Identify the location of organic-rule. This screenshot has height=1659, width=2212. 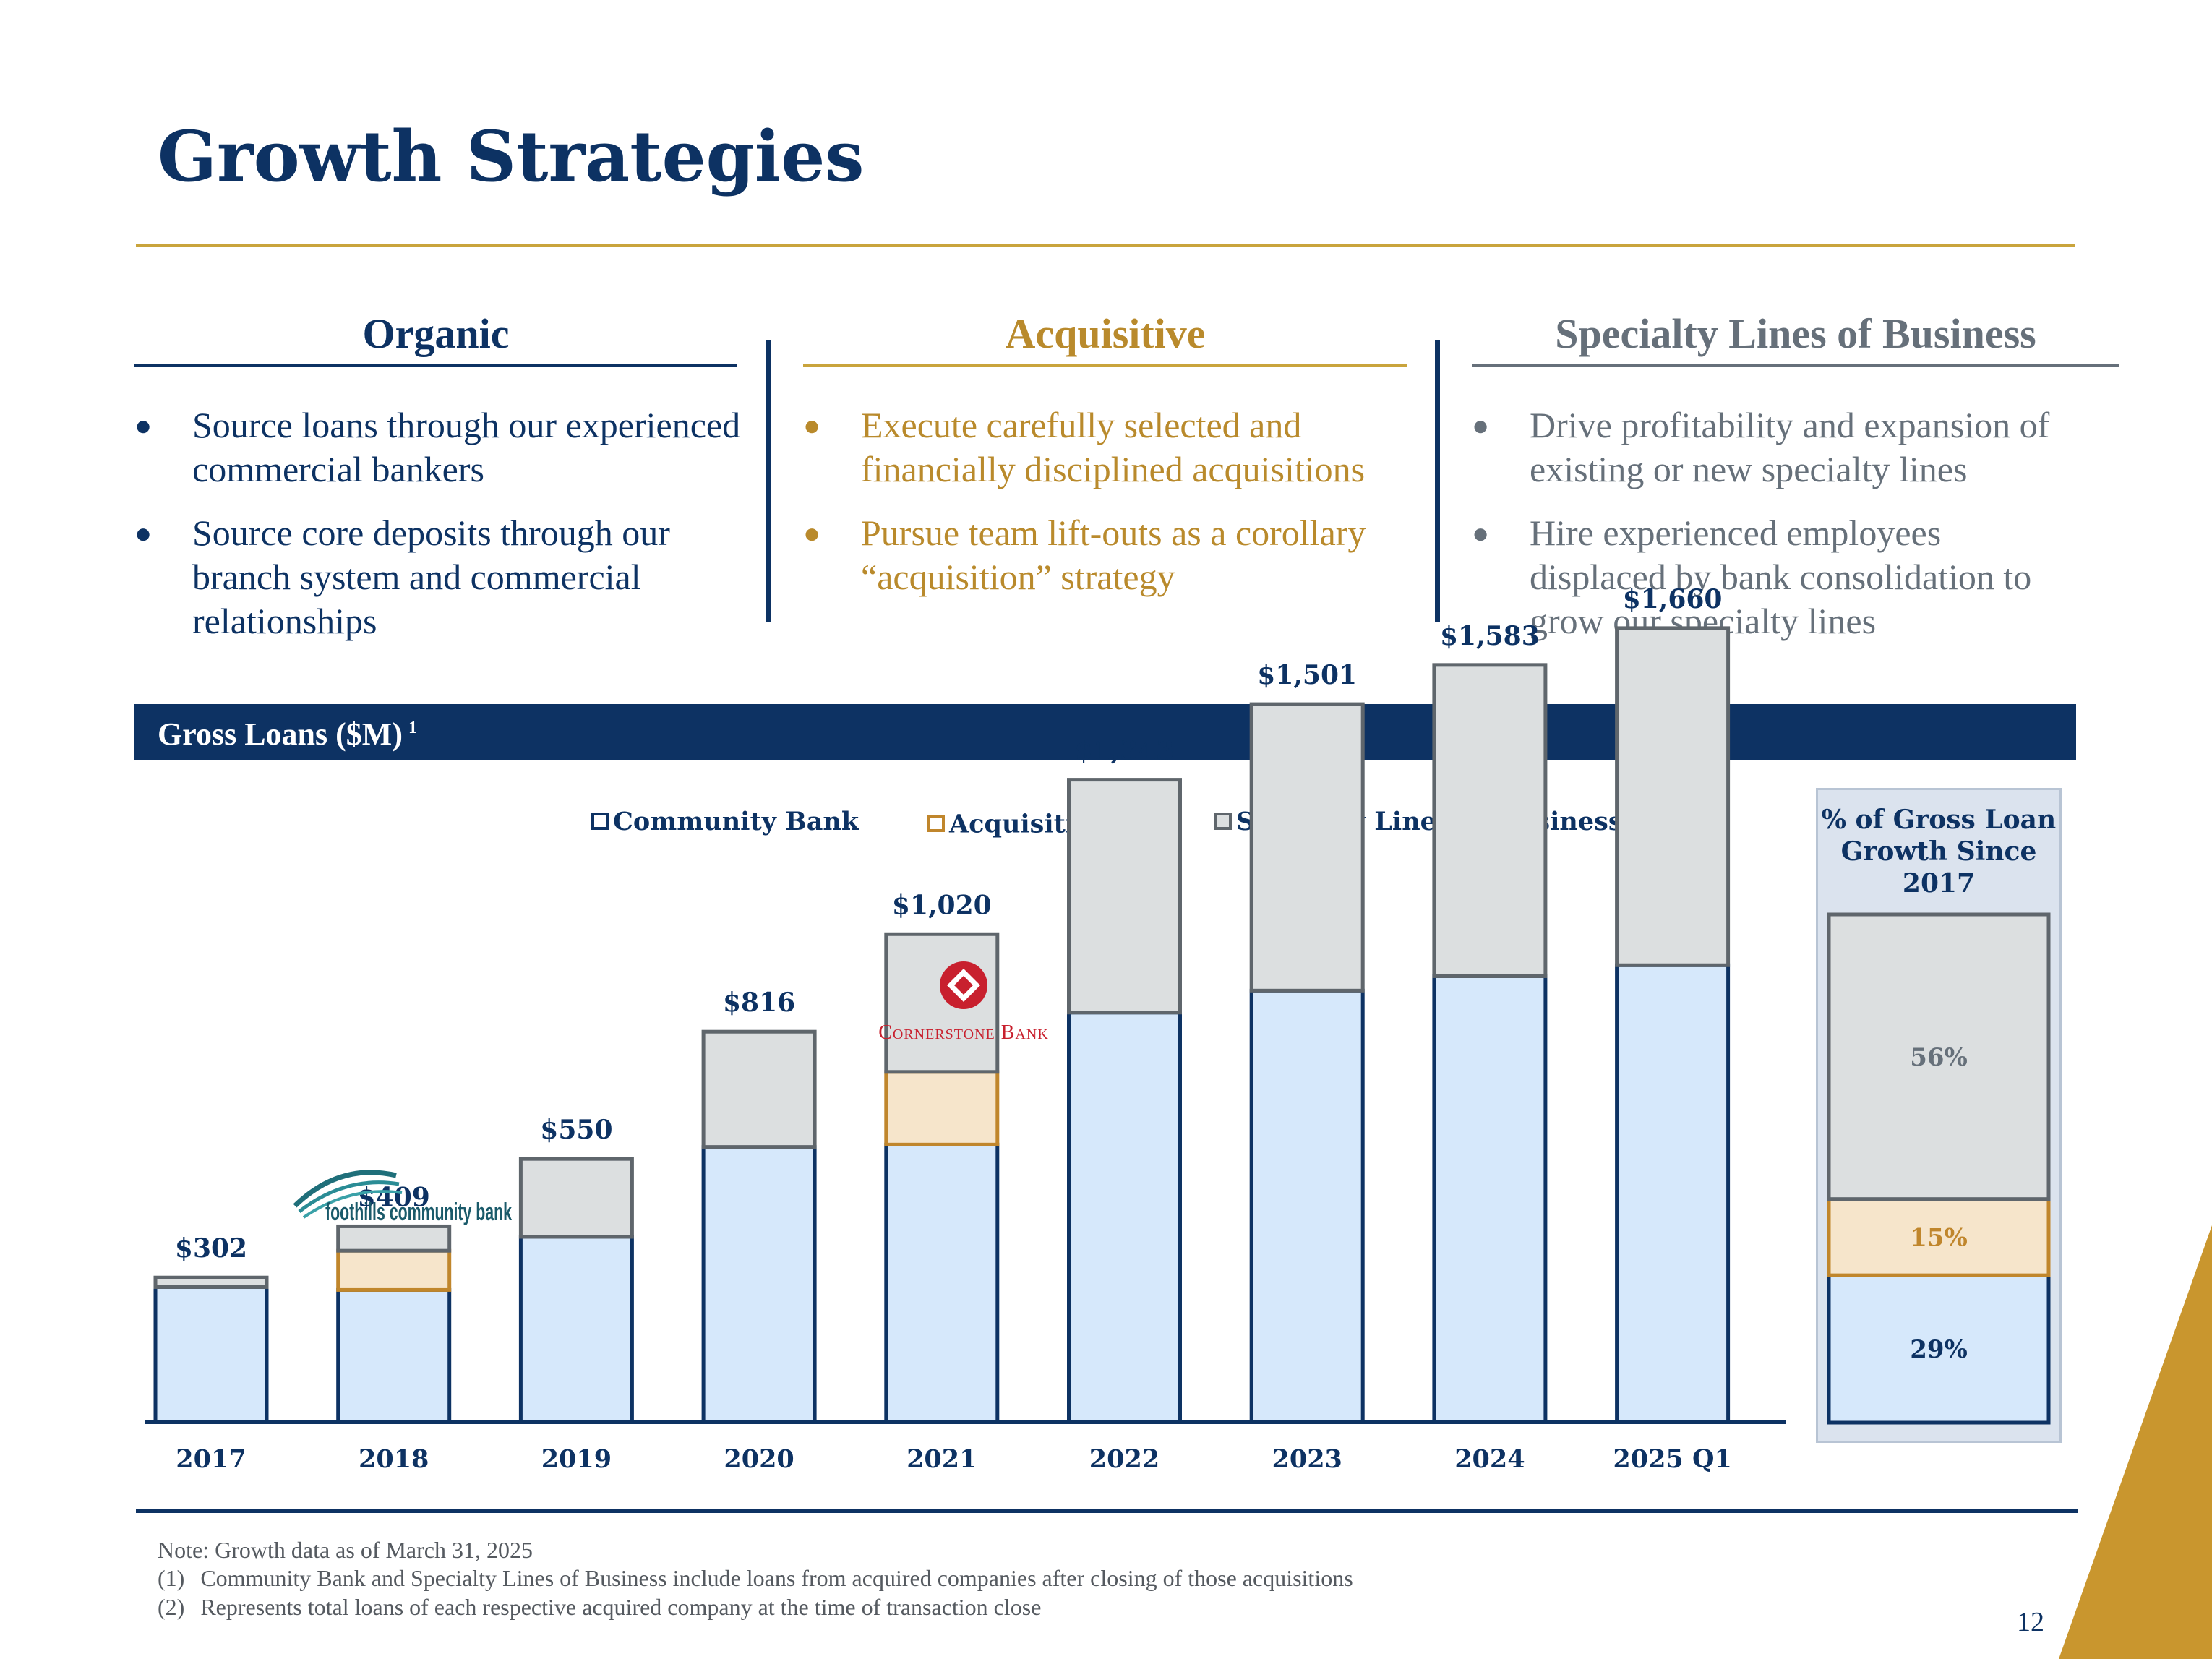
(436, 366).